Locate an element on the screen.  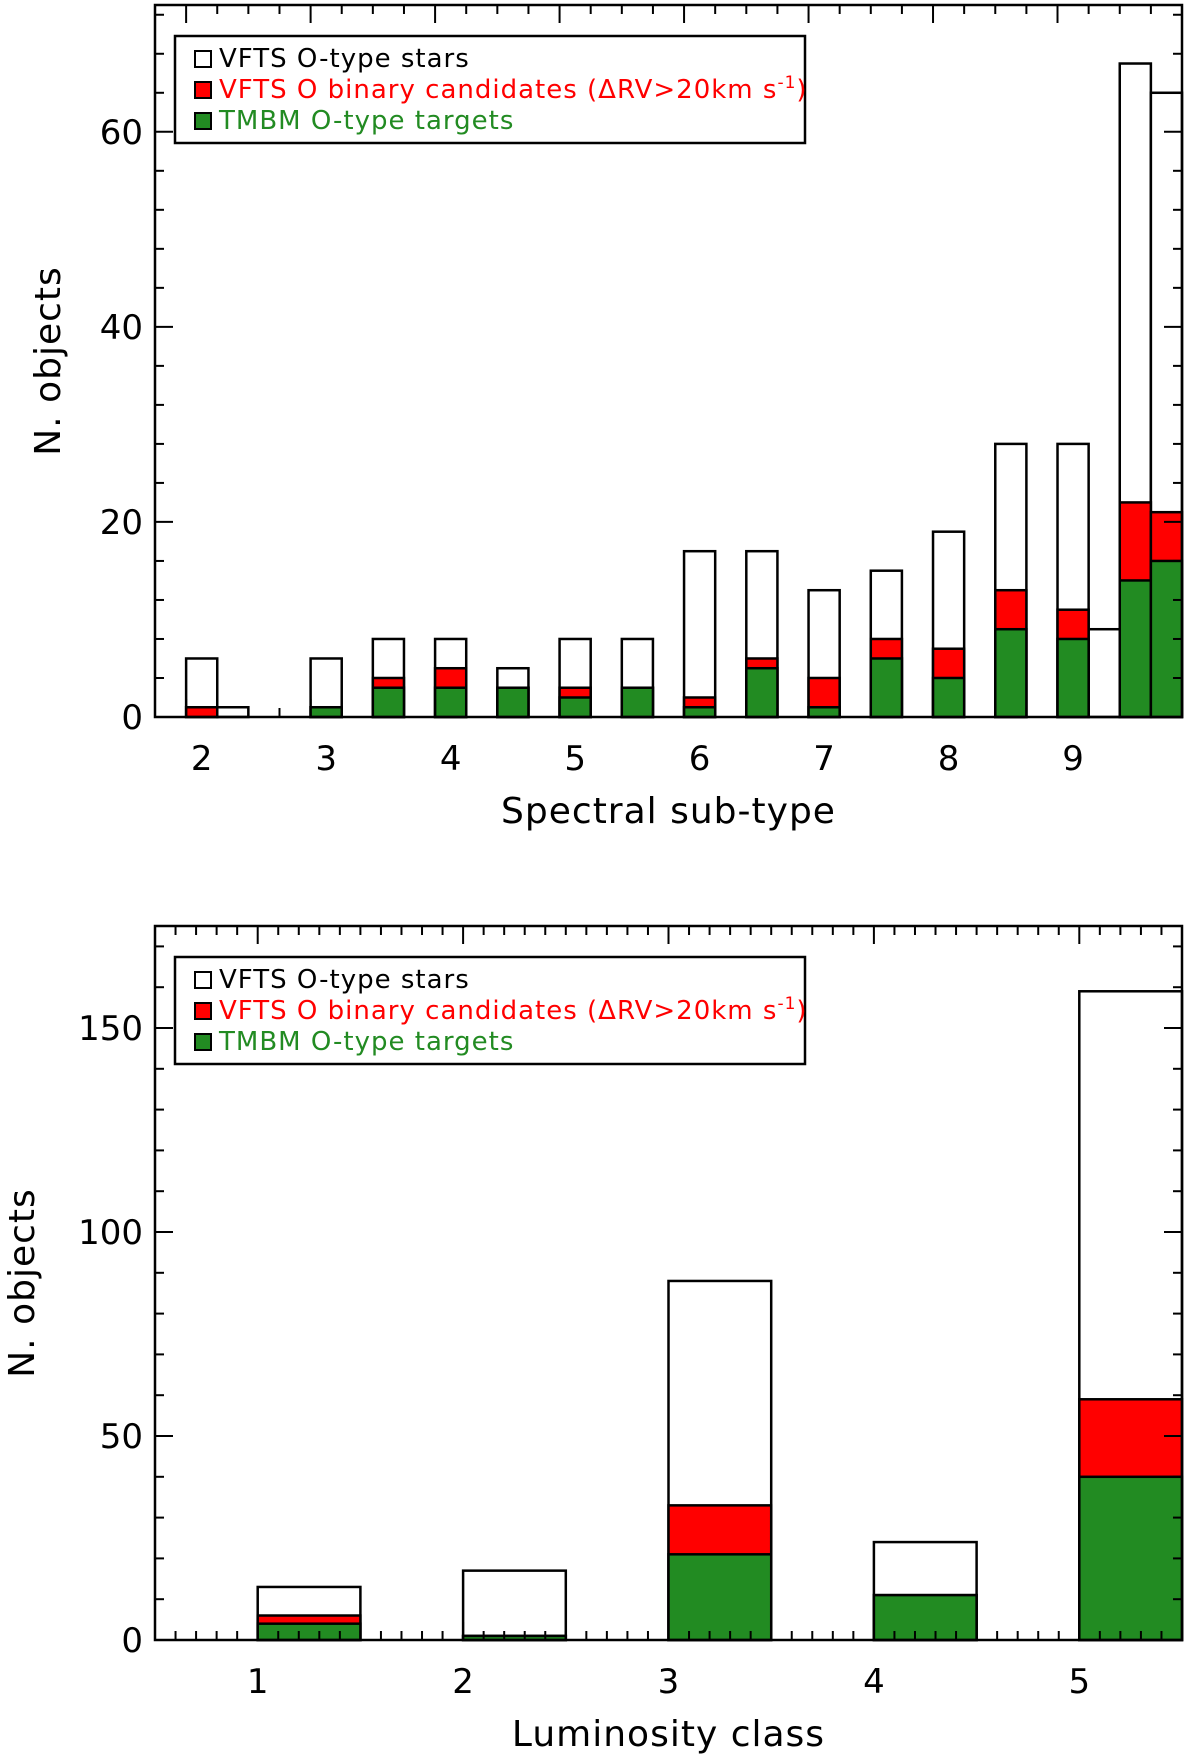
x-axis-title: Spectral sub-type is located at coordinates (668, 811).